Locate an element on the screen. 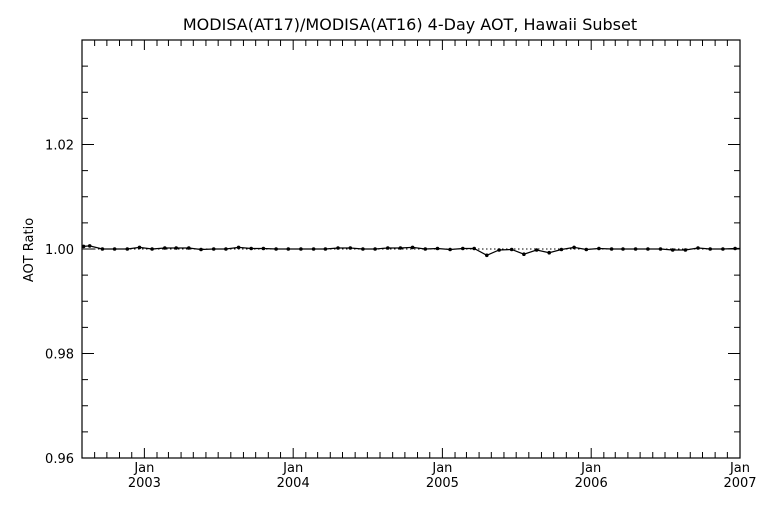 This screenshot has width=768, height=512. series-line is located at coordinates (411, 250).